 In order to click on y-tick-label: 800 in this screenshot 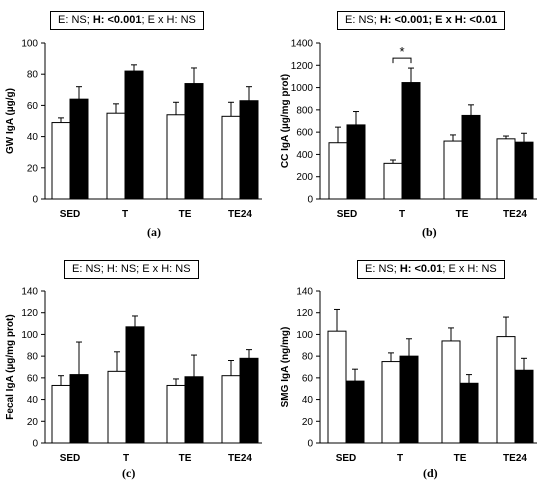, I will do `click(304, 110)`.